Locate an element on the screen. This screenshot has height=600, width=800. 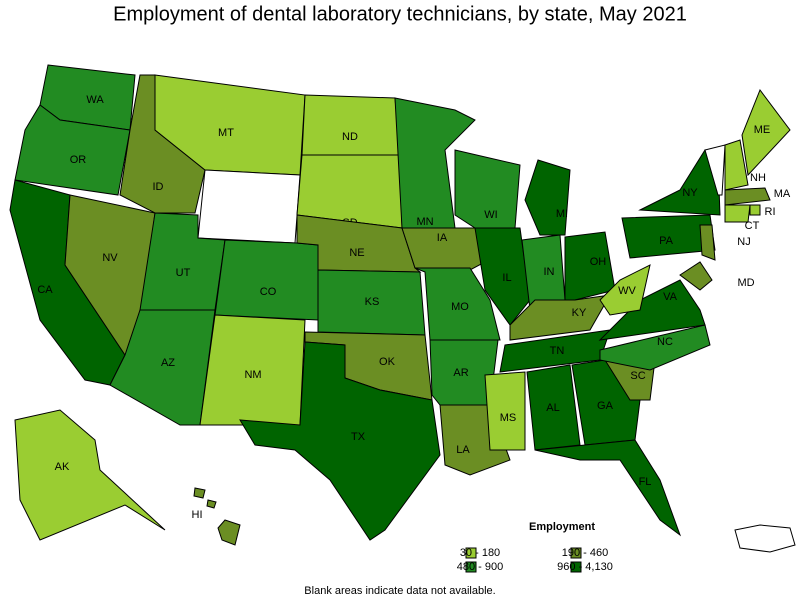
state-label: WA is located at coordinates (95, 100).